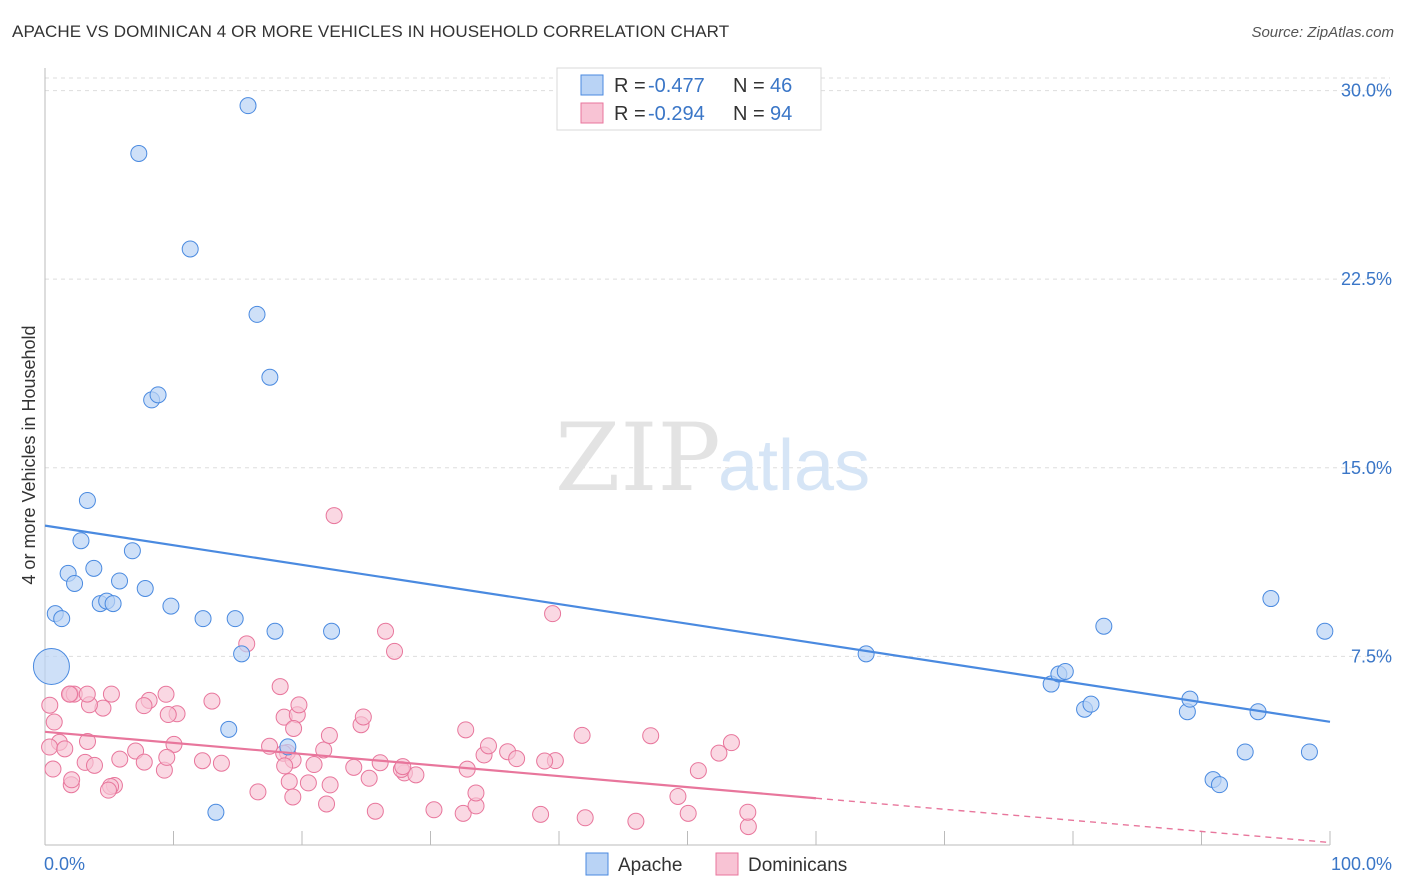 This screenshot has height=892, width=1406. I want to click on legend-apache-label: Apache, so click(650, 865).